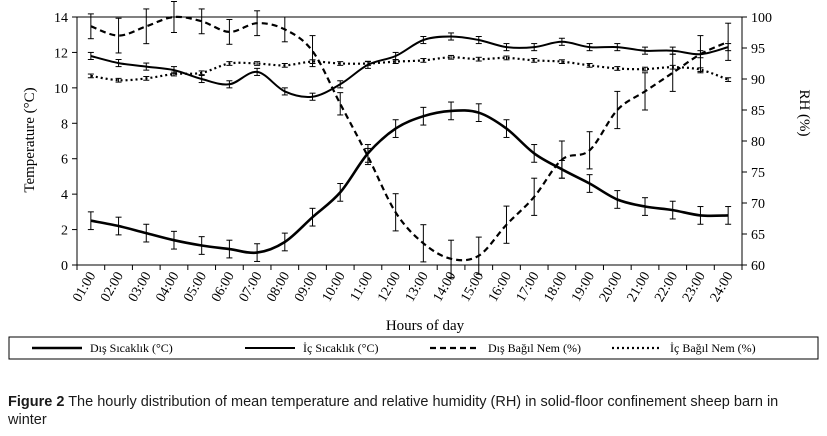  Describe the element at coordinates (666, 287) in the screenshot. I see `x-tick-label: 22:00` at that location.